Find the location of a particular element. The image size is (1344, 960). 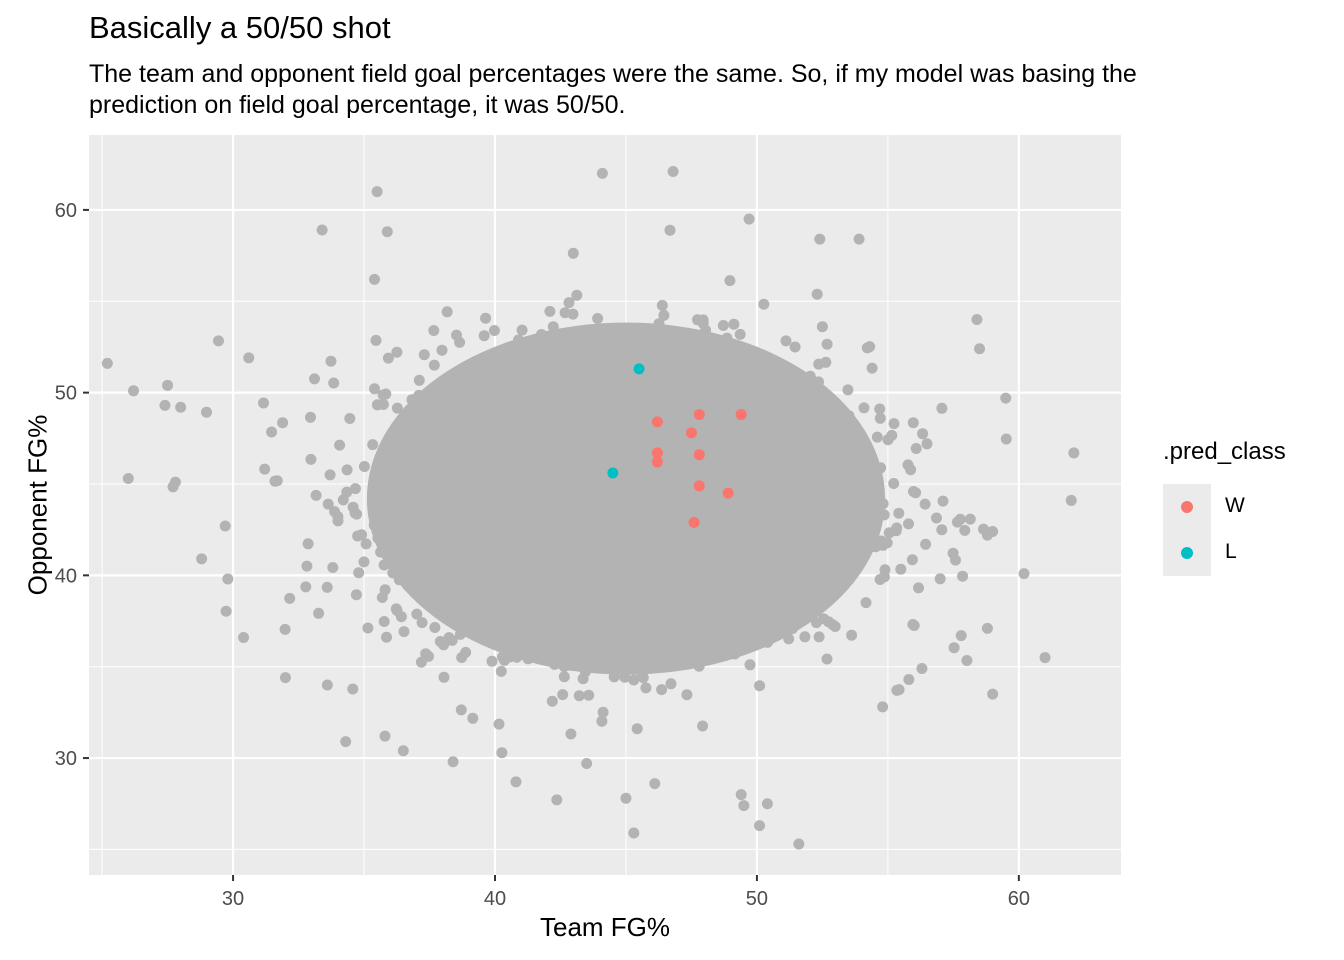

chart-title: Basically a 50/50 shot is located at coordinates (240, 27).